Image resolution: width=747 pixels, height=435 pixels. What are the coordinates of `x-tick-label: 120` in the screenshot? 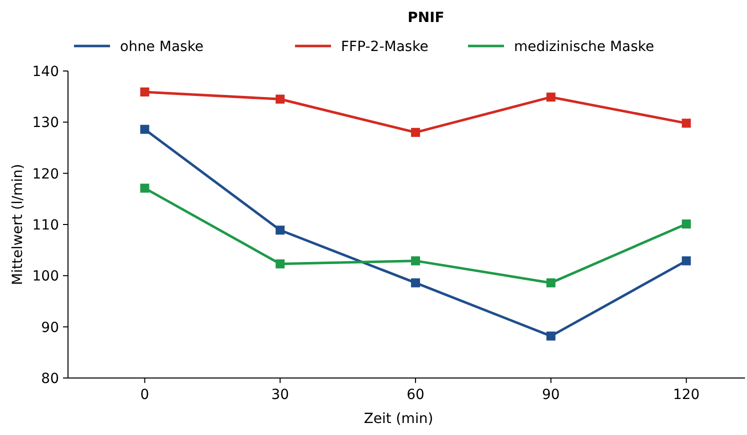 It's located at (686, 395).